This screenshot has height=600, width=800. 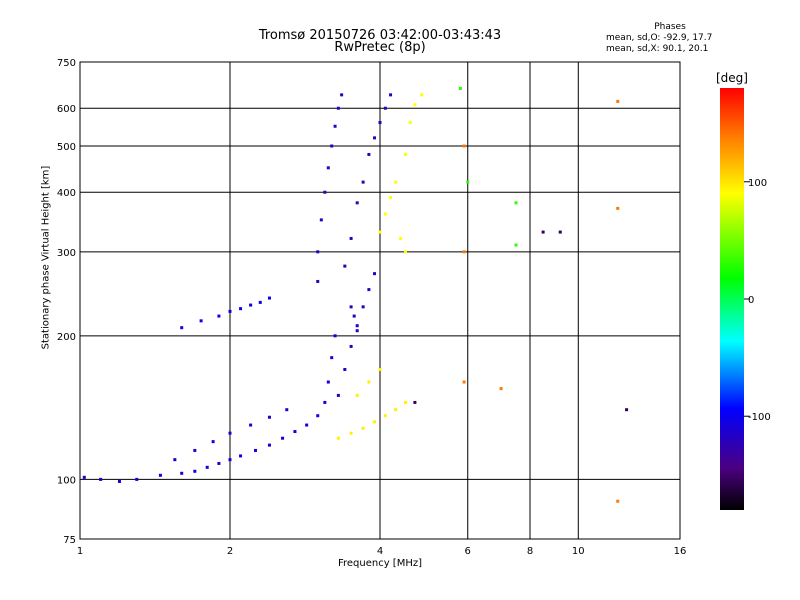 What do you see at coordinates (657, 49) in the screenshot?
I see `stats-x-mode: mean, sd,X: 90.1, 20.1` at bounding box center [657, 49].